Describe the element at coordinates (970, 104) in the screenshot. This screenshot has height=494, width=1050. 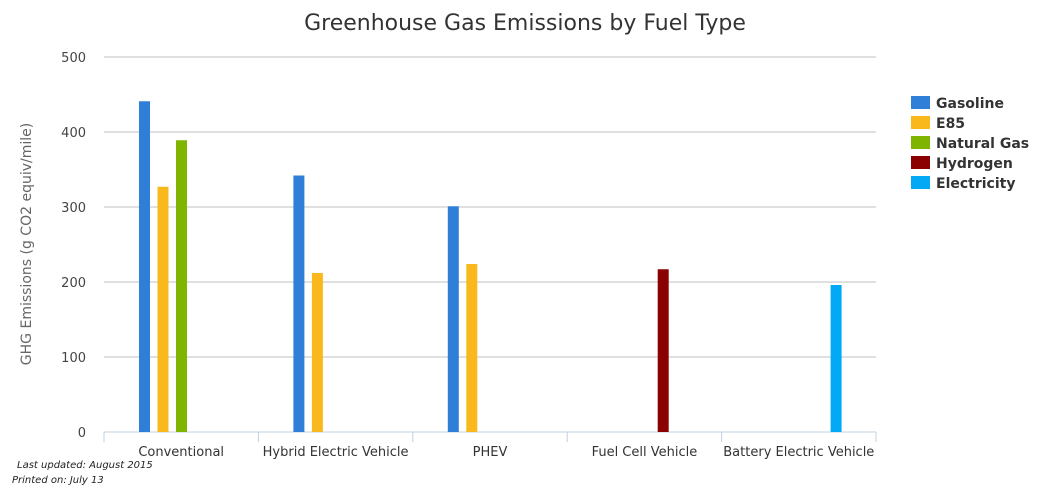
I see `legend-item-label: Gasoline` at that location.